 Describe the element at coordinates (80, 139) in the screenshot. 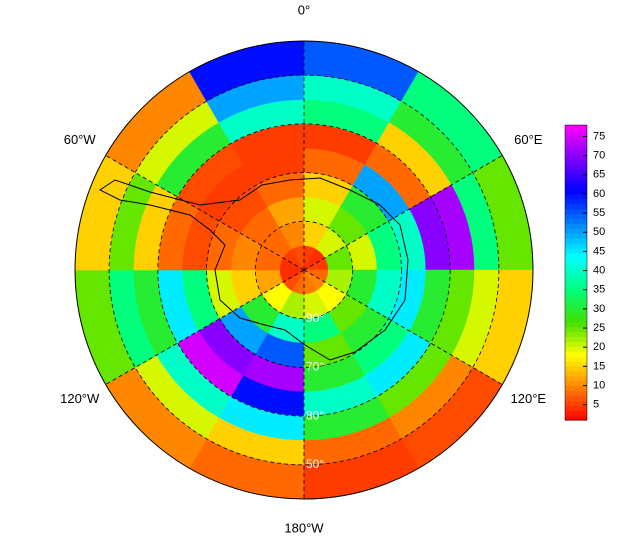

I see `longitude-label: 60°W` at that location.